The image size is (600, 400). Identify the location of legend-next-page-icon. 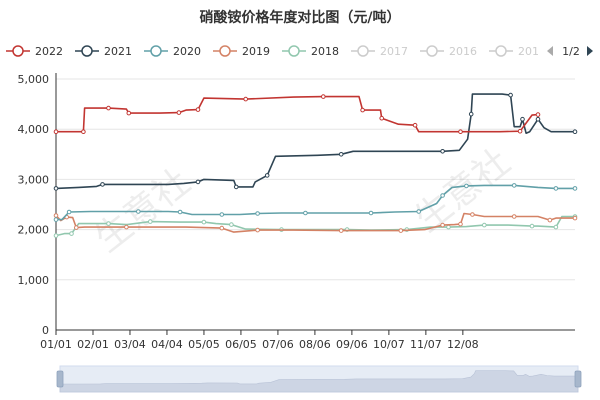
(590, 51).